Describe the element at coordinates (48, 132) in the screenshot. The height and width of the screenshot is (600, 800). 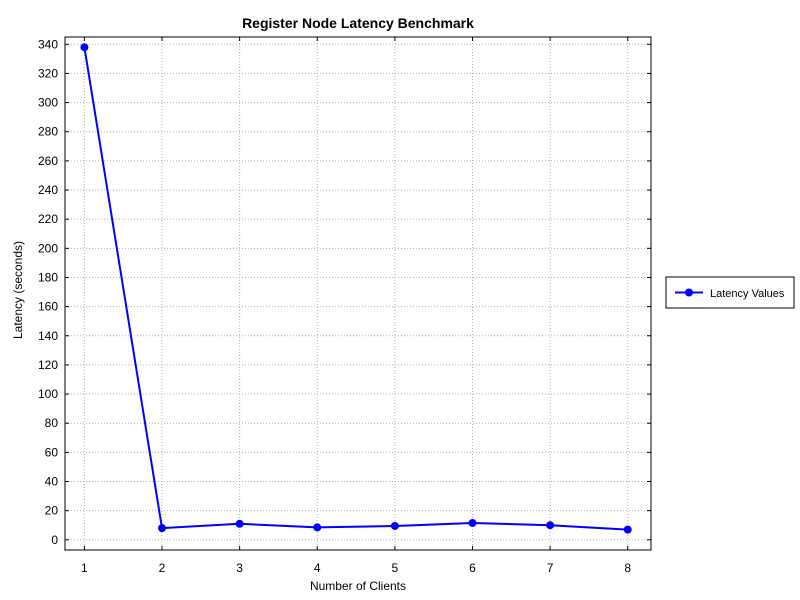
I see `y-tick-label: 280` at that location.